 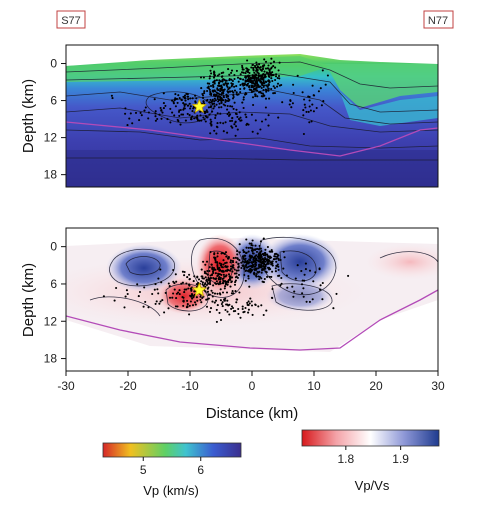 What do you see at coordinates (55, 119) in the screenshot?
I see `vp-y-ticks: 0 6 12 18` at bounding box center [55, 119].